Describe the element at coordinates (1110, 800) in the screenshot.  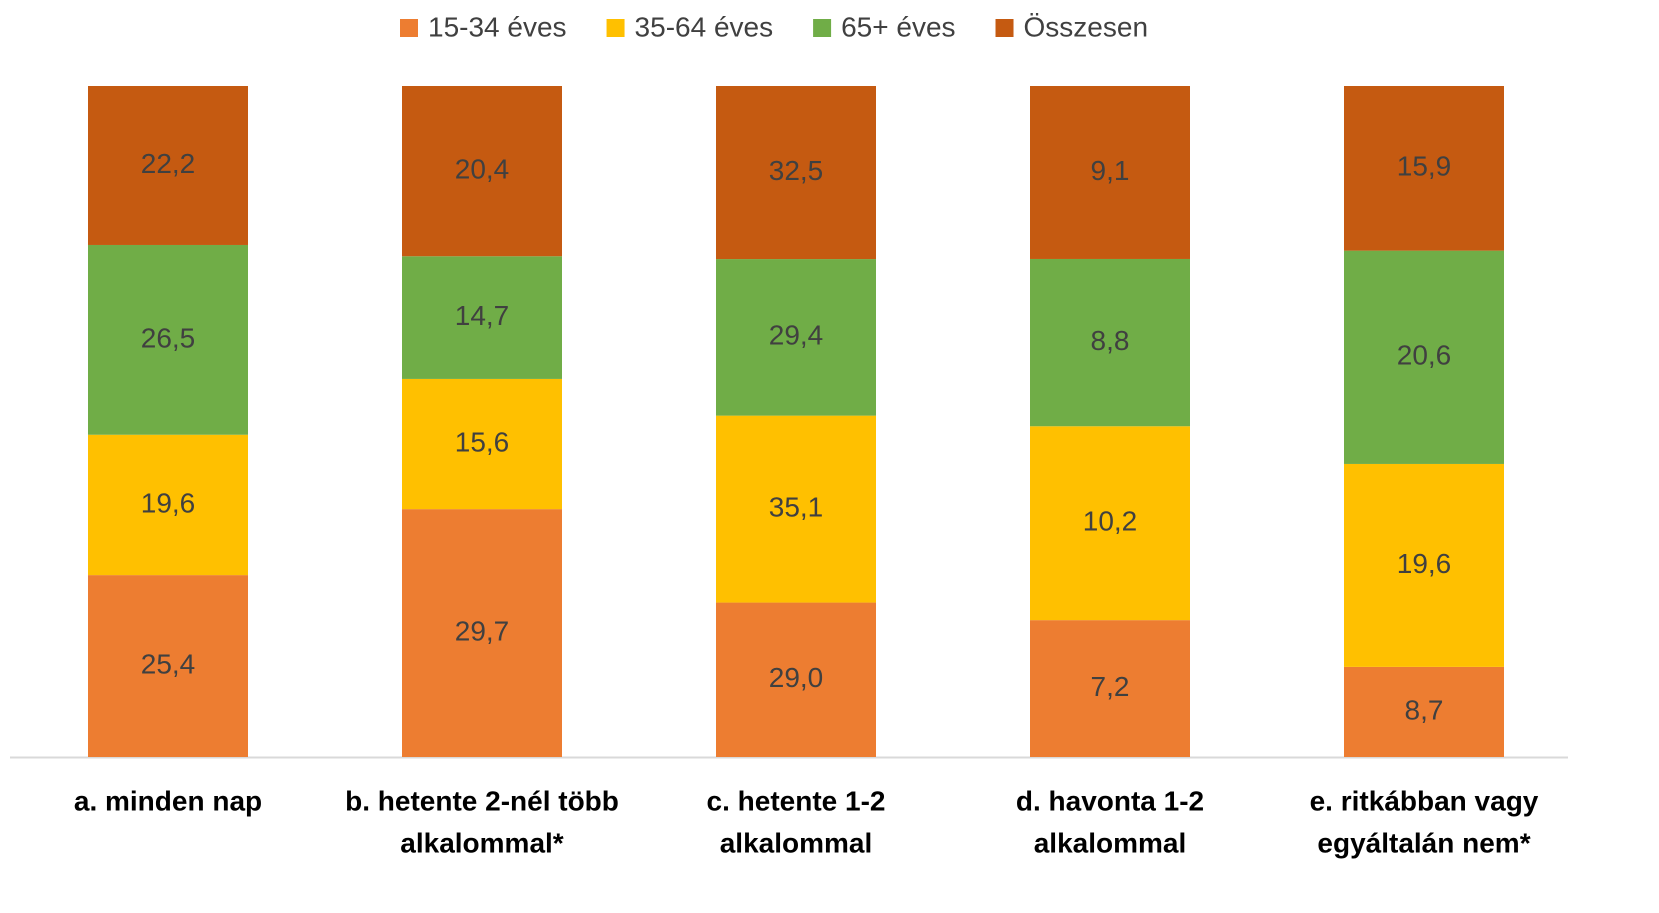
I see `x-tick-label: d. havonta 1-2` at that location.